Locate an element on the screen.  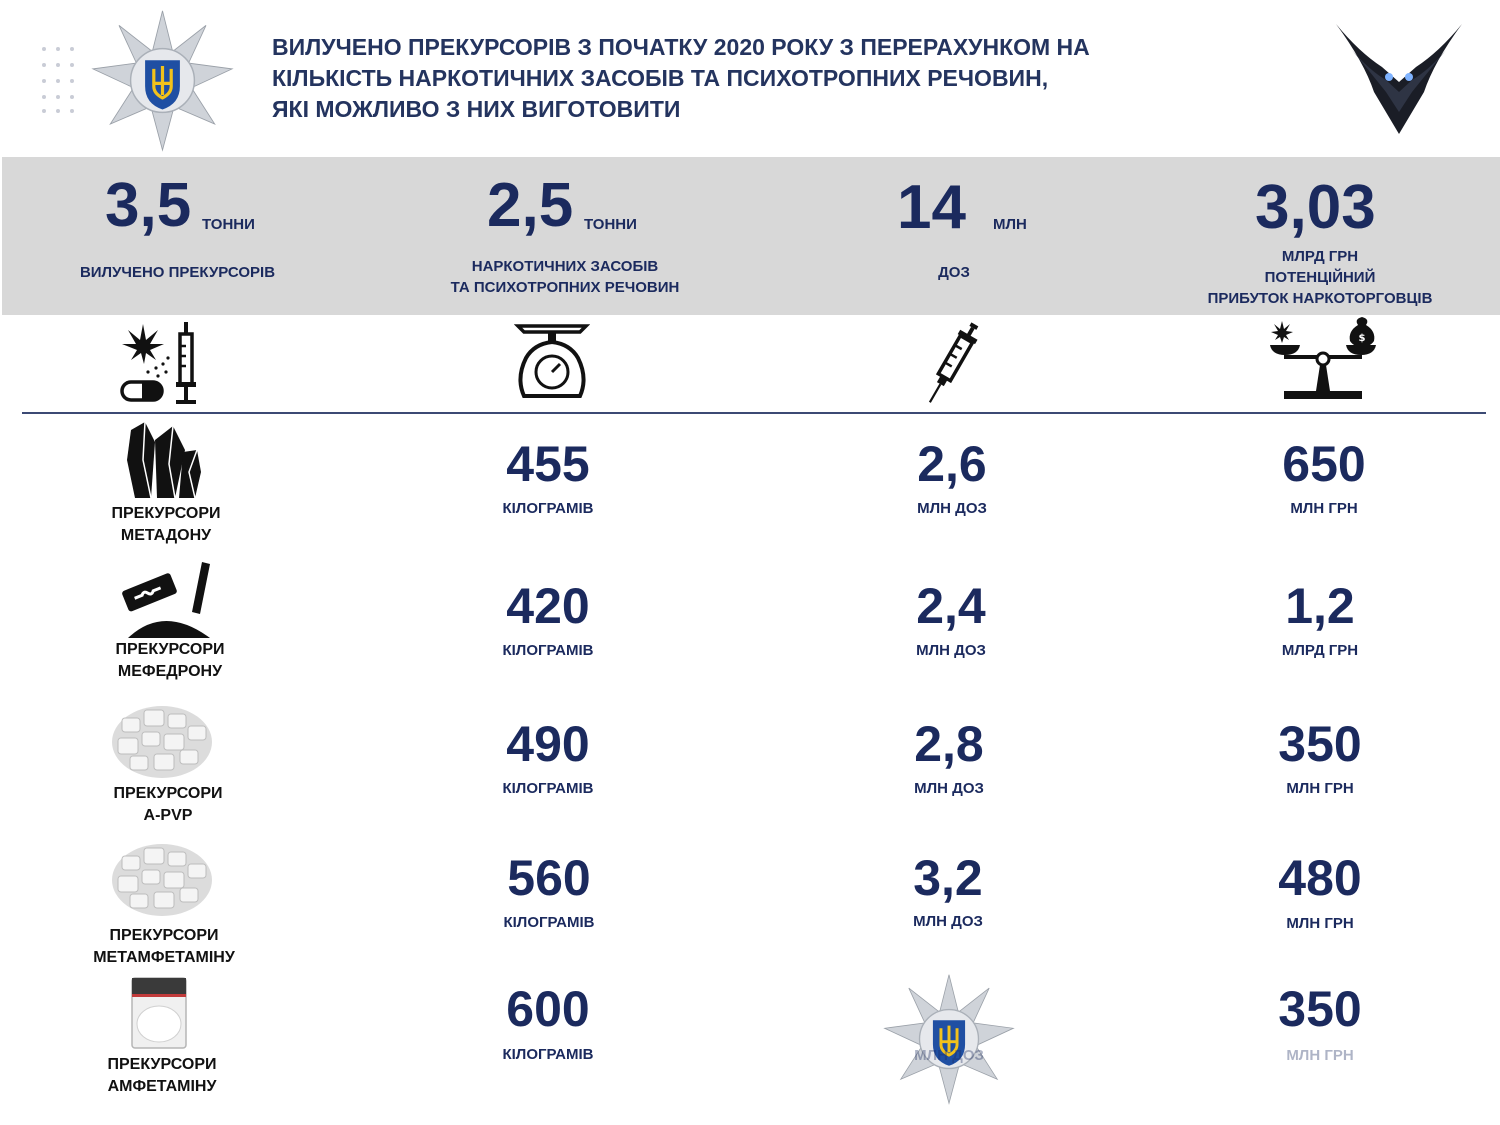
summary-caption-line: ПОТЕНЦІЙНИЙ is located at coordinates (1320, 277).